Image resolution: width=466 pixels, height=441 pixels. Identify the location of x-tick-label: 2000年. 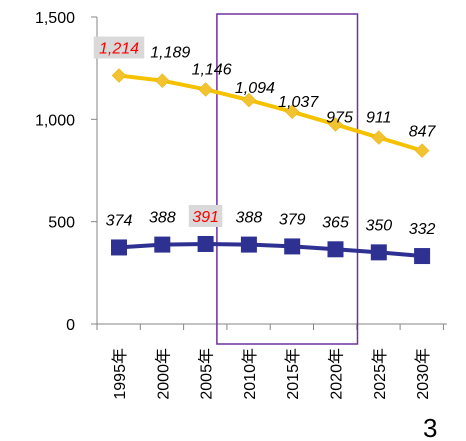
(163, 374).